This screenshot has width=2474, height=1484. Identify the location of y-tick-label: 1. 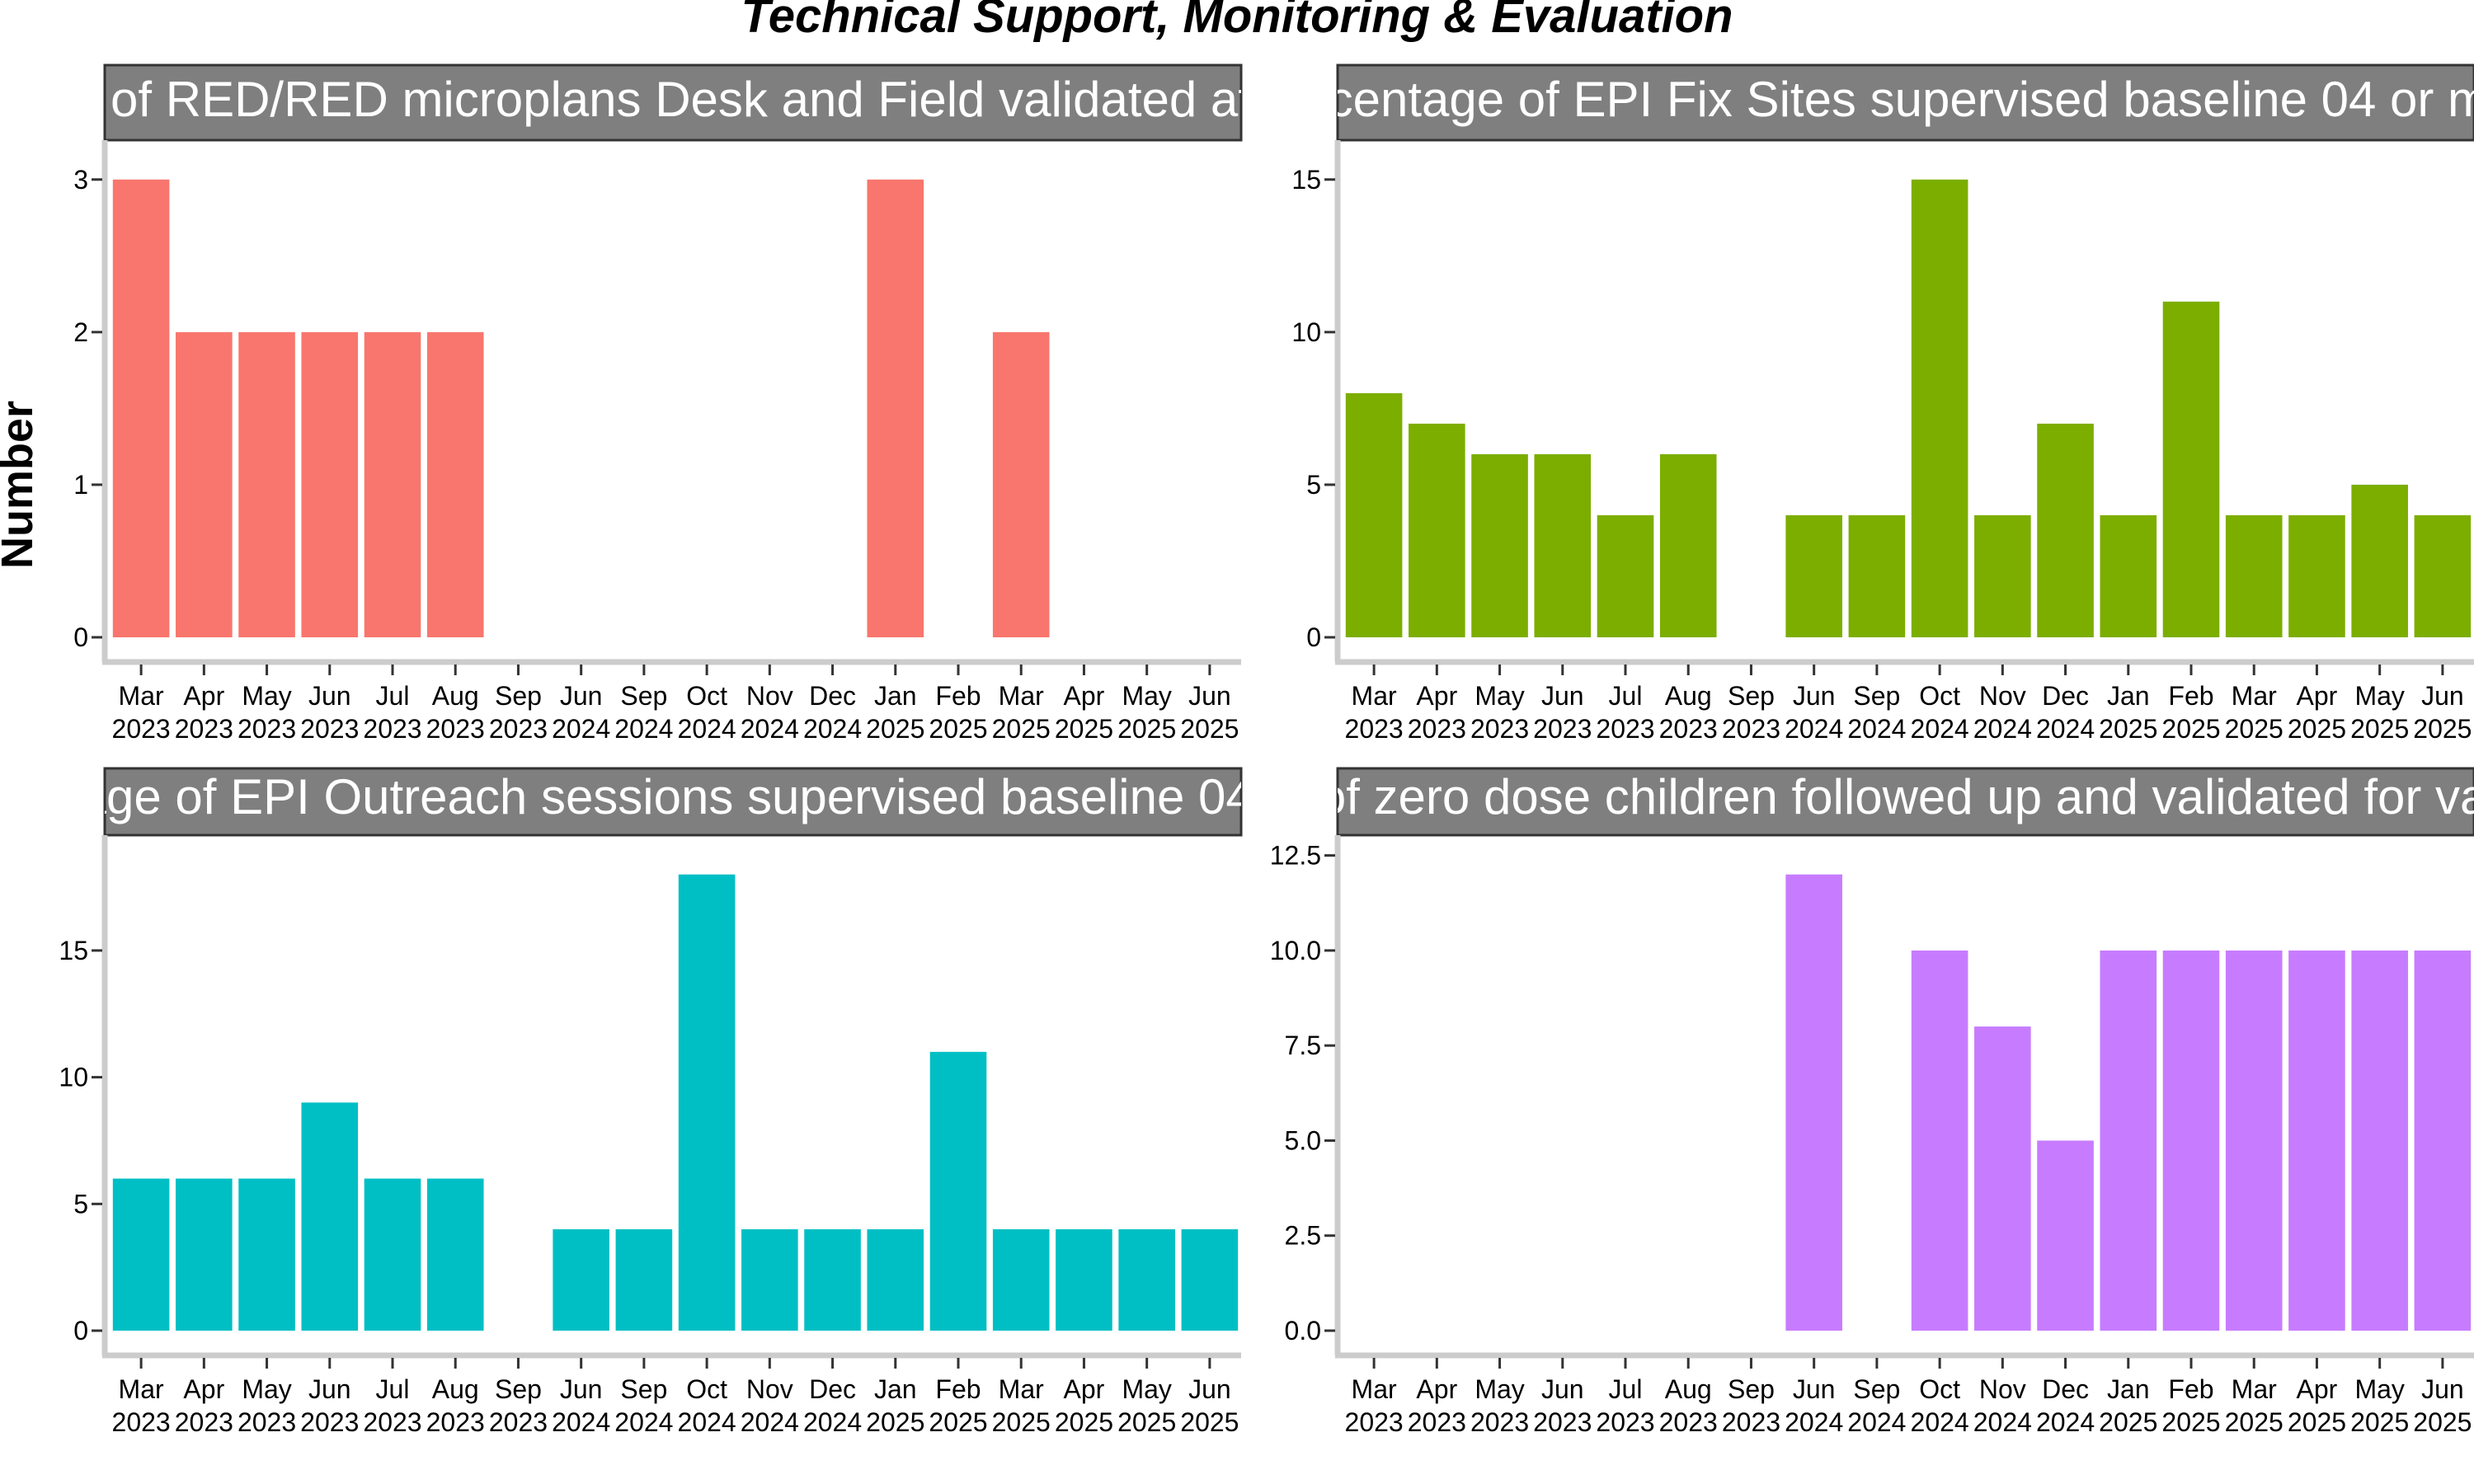
(80, 485).